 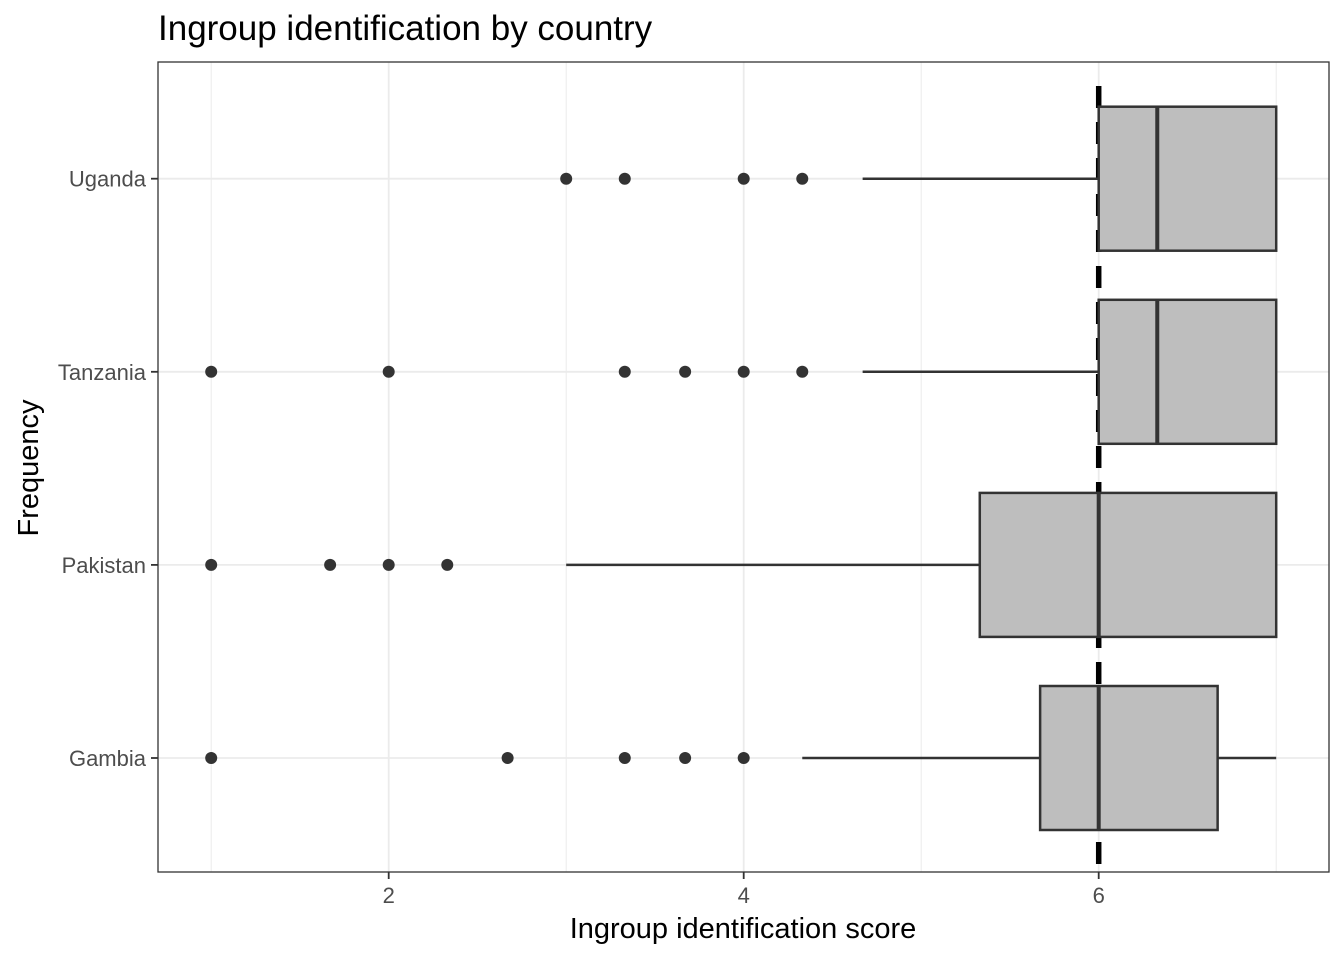 What do you see at coordinates (104, 565) in the screenshot?
I see `y-tick-label: Pakistan` at bounding box center [104, 565].